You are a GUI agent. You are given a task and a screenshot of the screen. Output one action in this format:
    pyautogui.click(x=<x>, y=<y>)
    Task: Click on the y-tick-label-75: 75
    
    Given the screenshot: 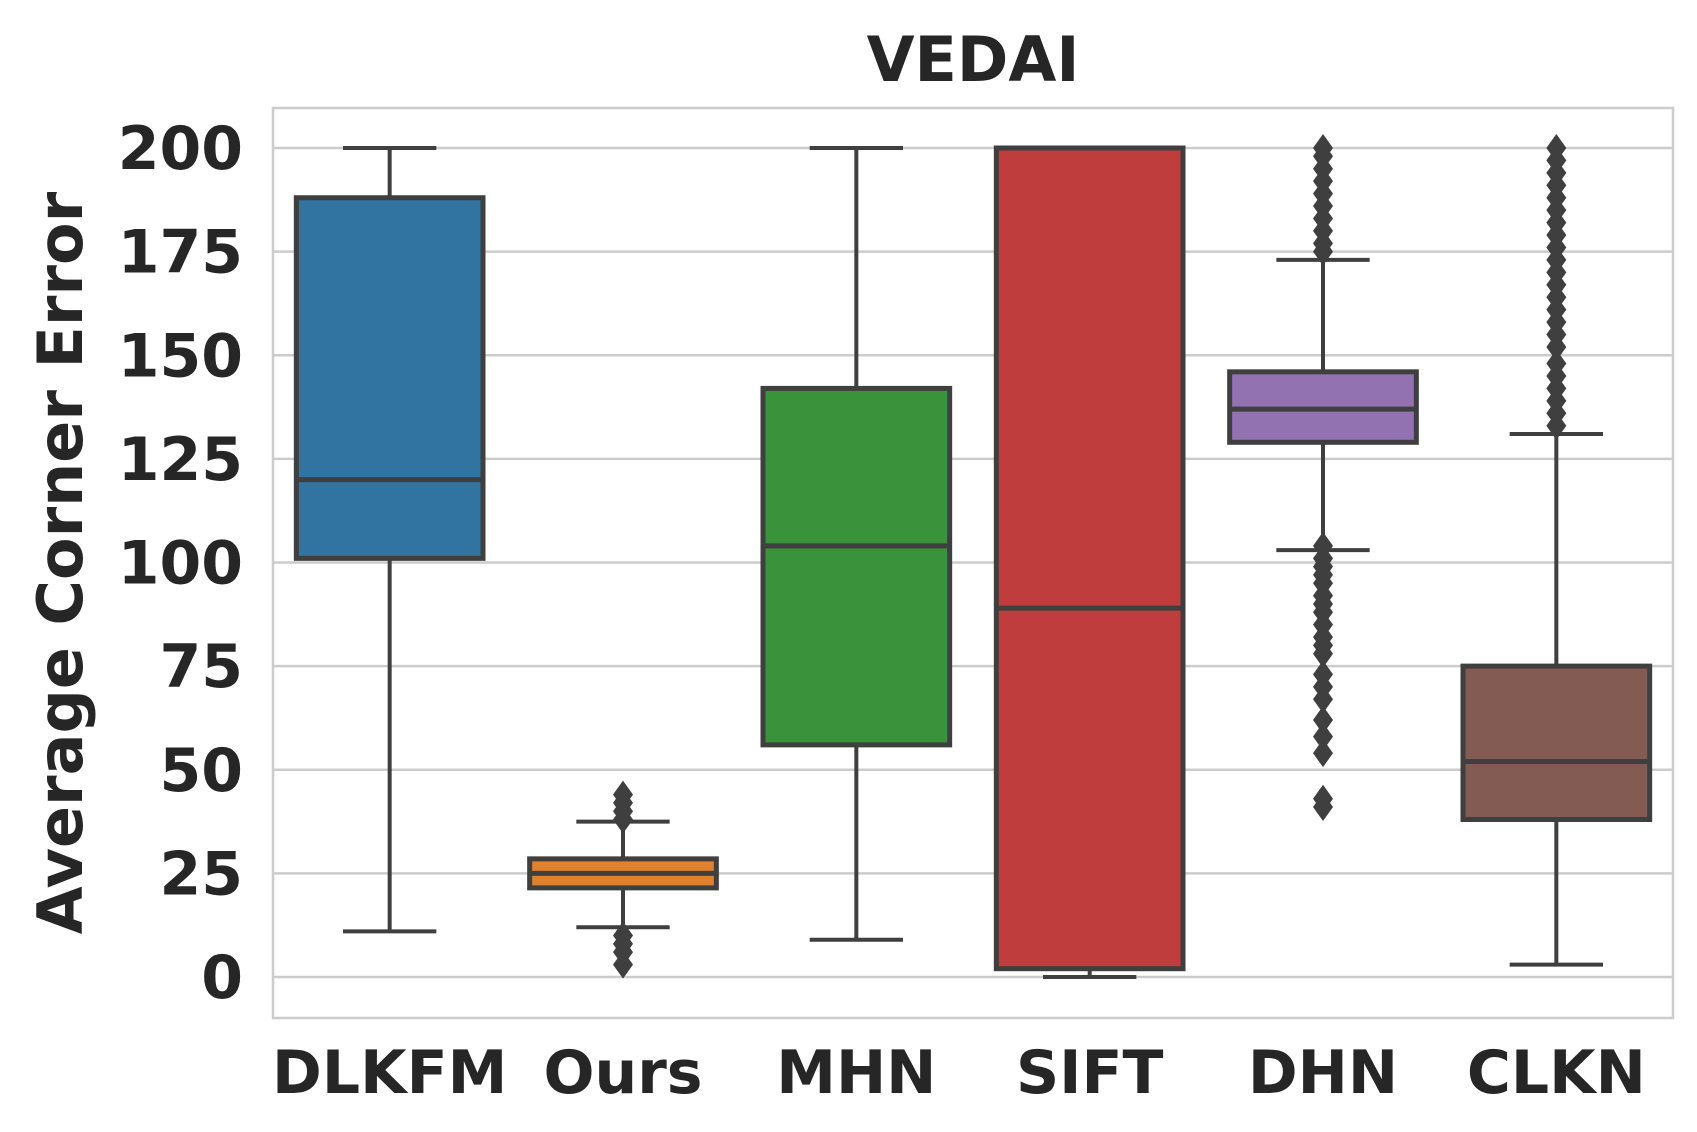 What is the action you would take?
    pyautogui.click(x=202, y=667)
    